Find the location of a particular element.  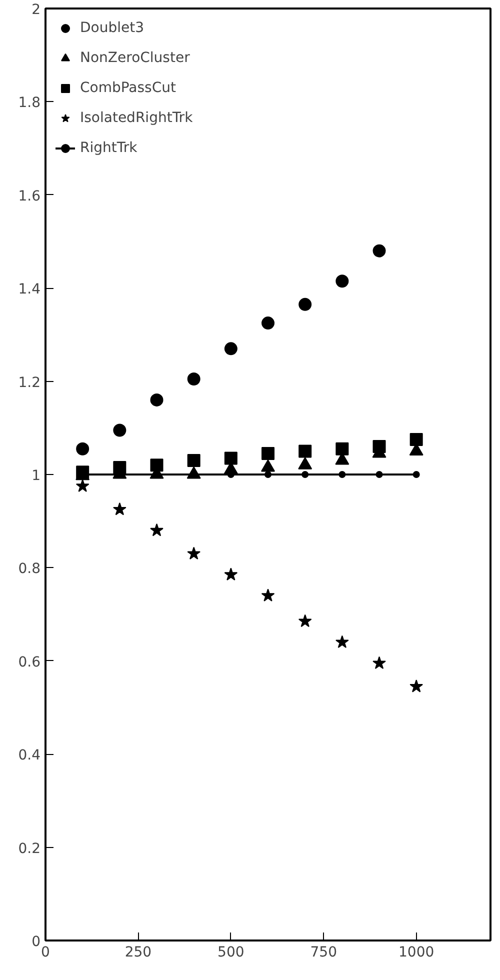

y-tick-label: 0.4 is located at coordinates (29, 756).